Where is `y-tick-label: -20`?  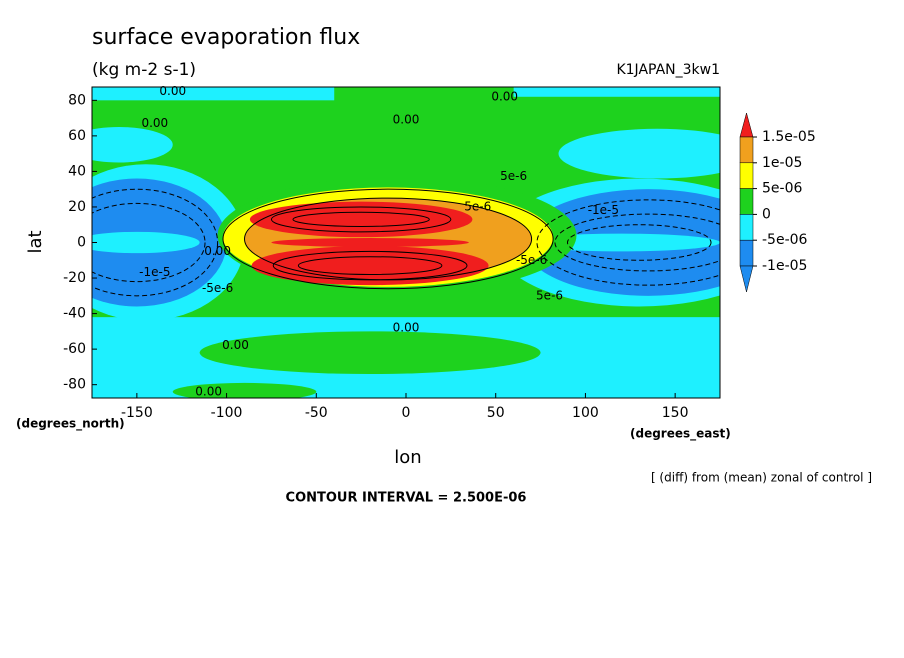
y-tick-label: -20 is located at coordinates (74, 278).